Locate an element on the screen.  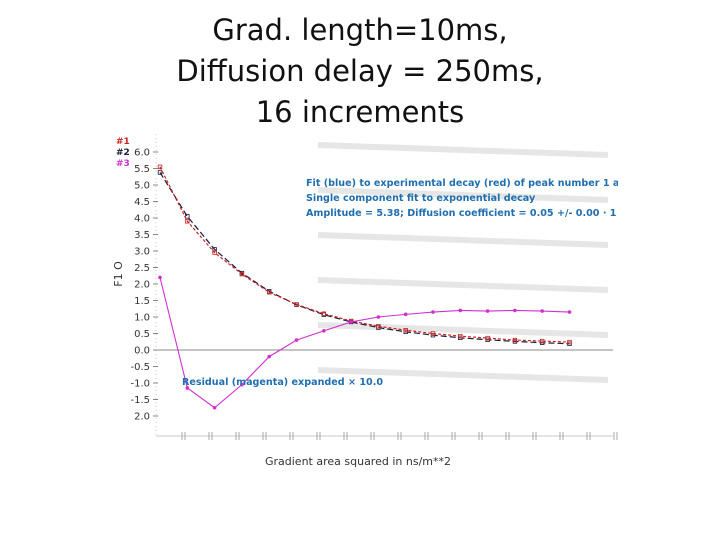
trace-label: #1 is located at coordinates (123, 142).